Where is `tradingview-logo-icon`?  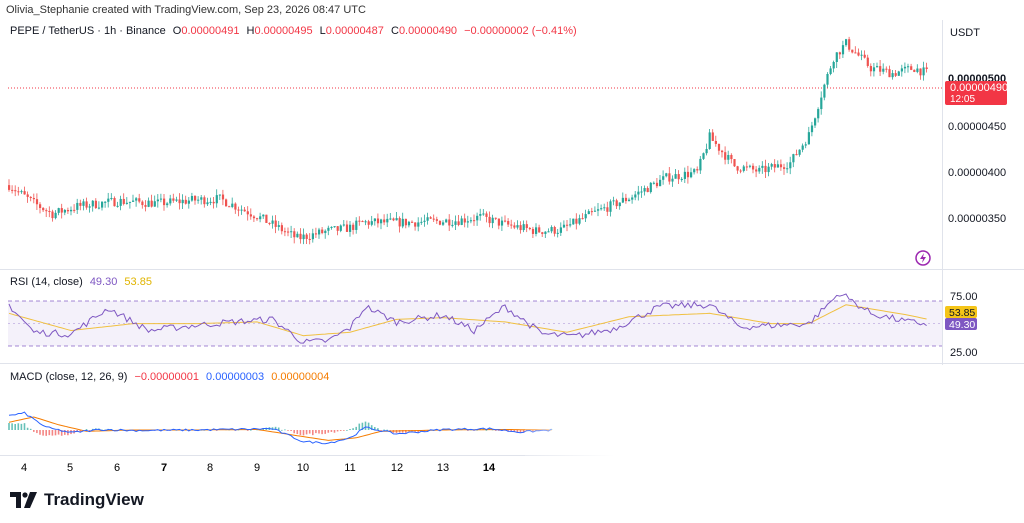
tradingview-logo-icon is located at coordinates (23, 500).